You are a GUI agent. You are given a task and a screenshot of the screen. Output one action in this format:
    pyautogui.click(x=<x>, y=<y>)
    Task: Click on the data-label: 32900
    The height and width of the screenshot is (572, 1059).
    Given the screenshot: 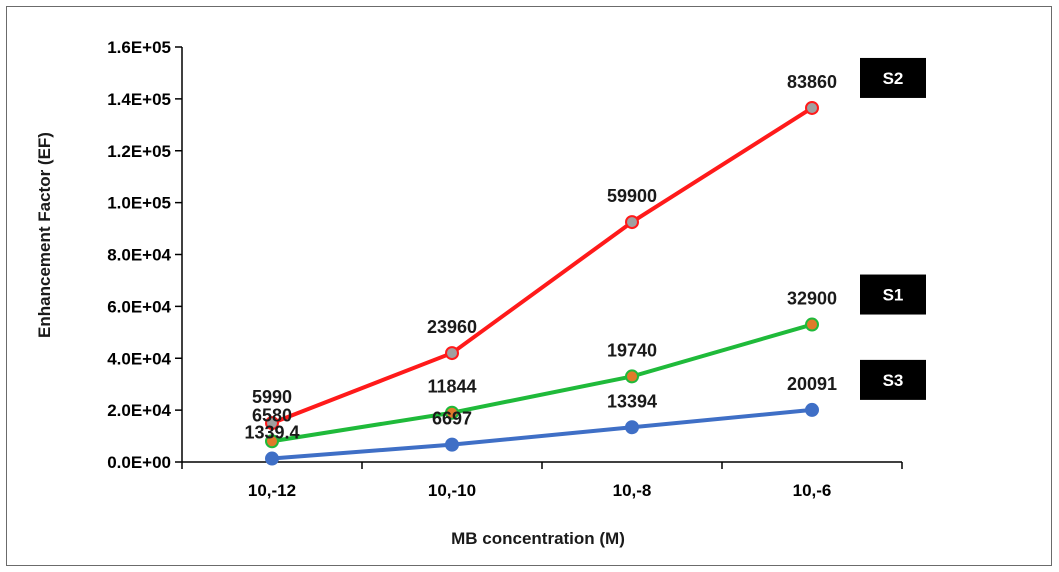 What is the action you would take?
    pyautogui.click(x=812, y=299)
    